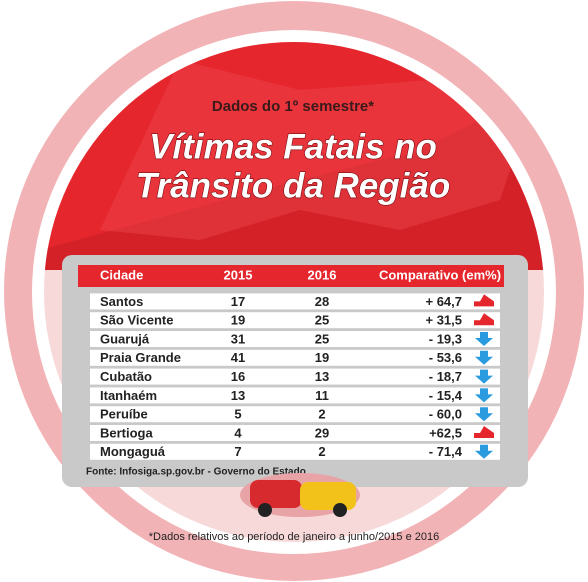 The height and width of the screenshot is (582, 588). What do you see at coordinates (322, 274) in the screenshot?
I see `column-header: 2016` at bounding box center [322, 274].